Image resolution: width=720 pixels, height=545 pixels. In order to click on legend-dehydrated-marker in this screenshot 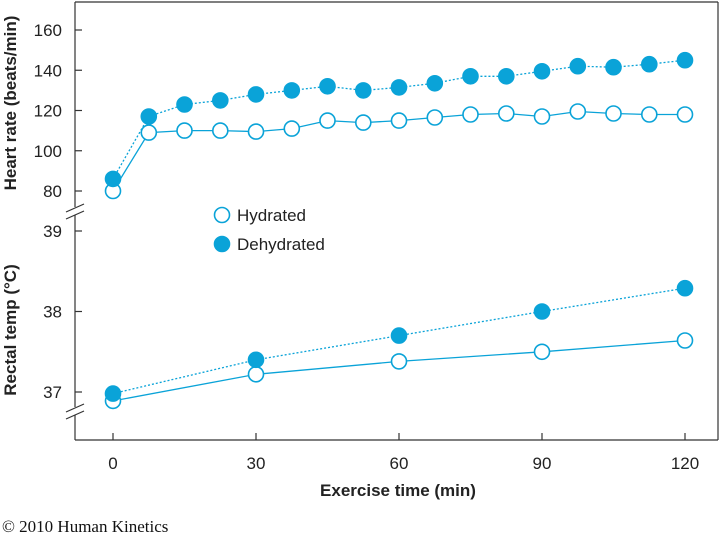, I will do `click(222, 244)`.